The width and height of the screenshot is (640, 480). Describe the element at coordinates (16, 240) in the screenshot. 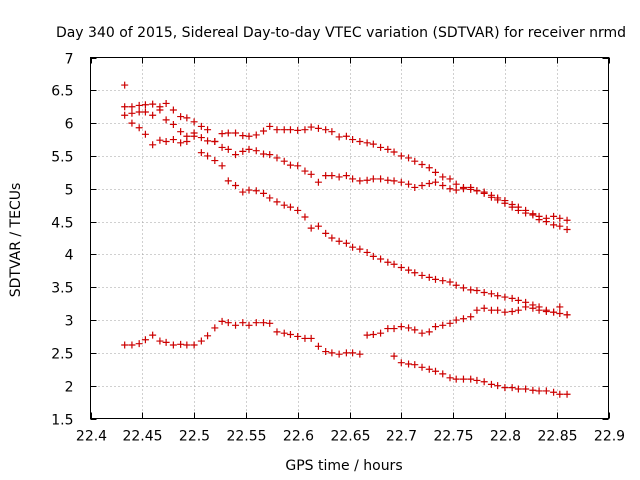

I see `y-axis-label: SDTVAR / TECUs` at that location.